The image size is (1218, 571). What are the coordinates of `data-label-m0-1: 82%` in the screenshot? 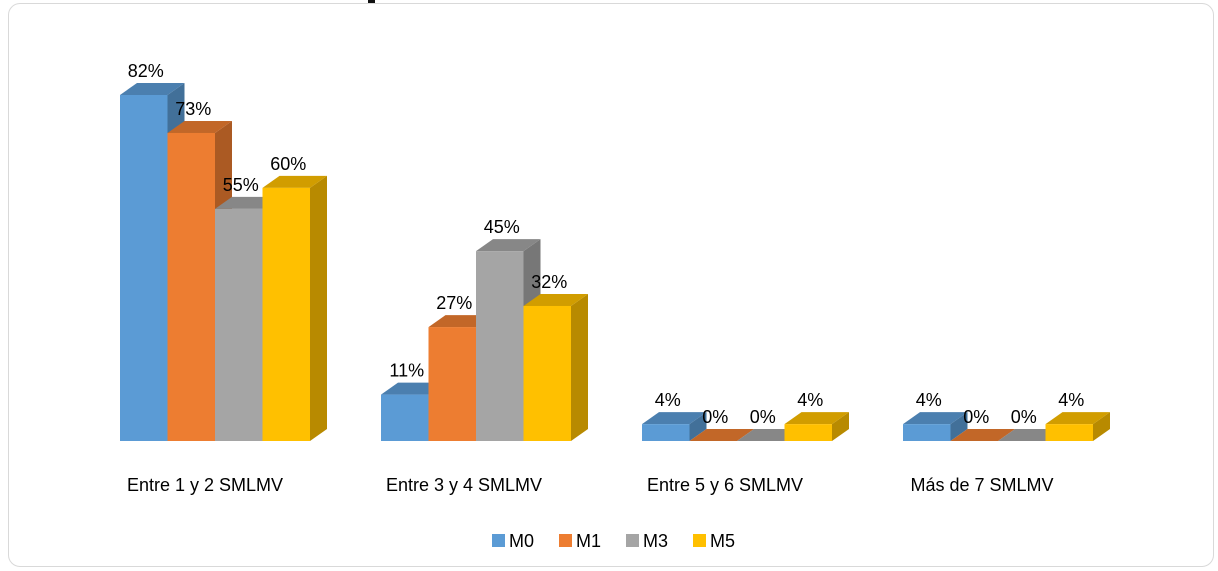 It's located at (146, 71).